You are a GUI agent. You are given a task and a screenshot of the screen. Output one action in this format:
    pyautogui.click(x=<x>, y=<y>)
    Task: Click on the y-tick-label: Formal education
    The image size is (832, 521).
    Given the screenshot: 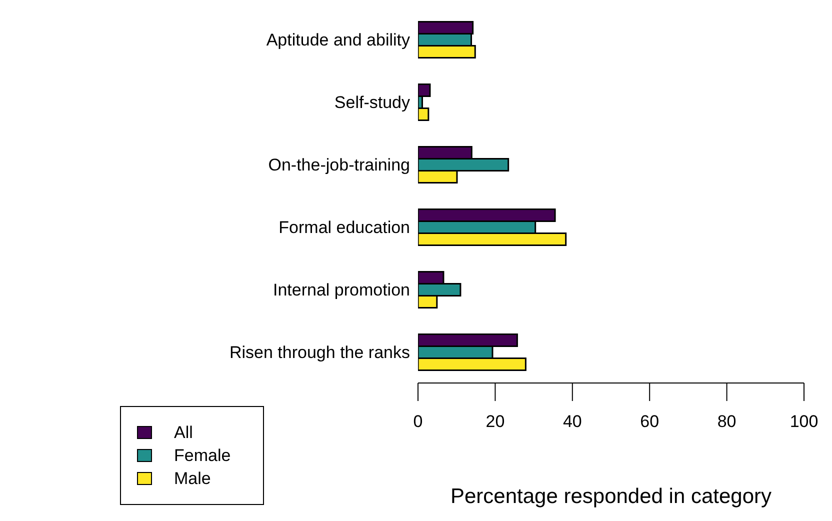 What is the action you would take?
    pyautogui.click(x=344, y=227)
    